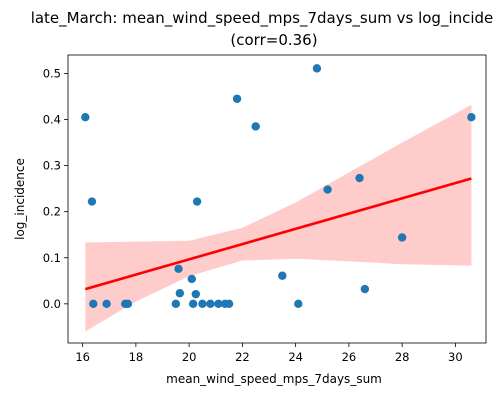 Image resolution: width=500 pixels, height=400 pixels. What do you see at coordinates (52, 73) in the screenshot?
I see `y-tick-label: 0.5` at bounding box center [52, 73].